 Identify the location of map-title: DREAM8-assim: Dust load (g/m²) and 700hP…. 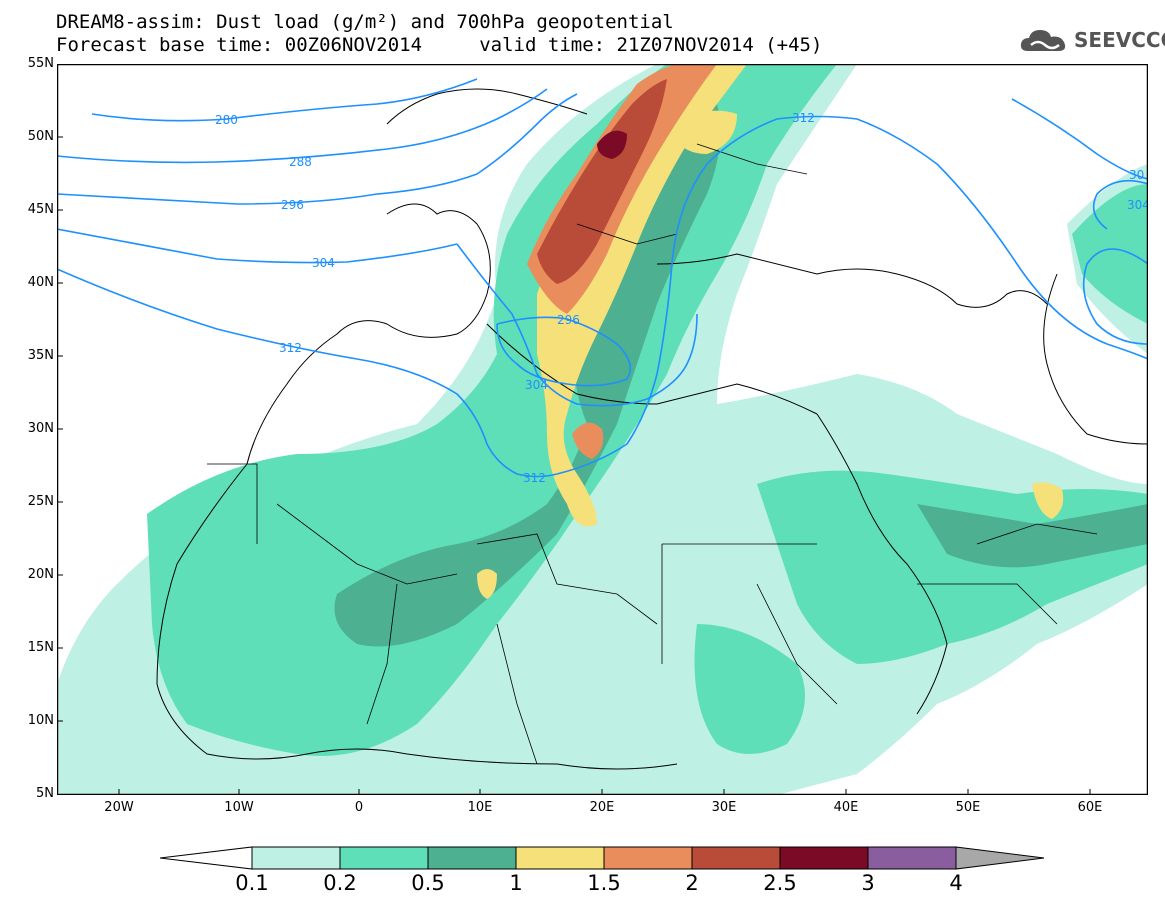
(365, 22).